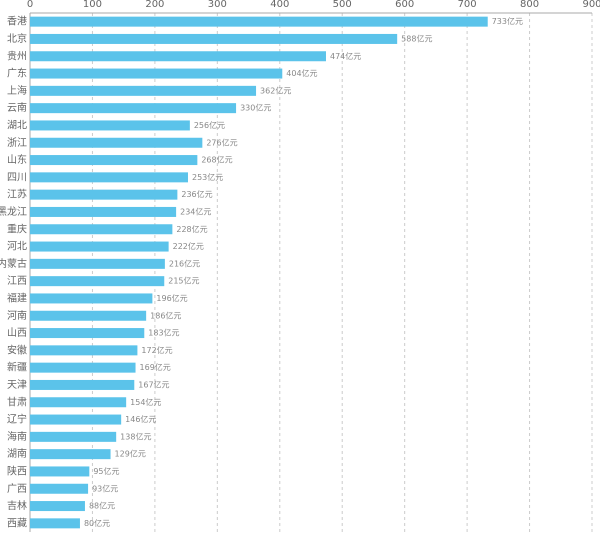 The height and width of the screenshot is (537, 600). What do you see at coordinates (467, 5) in the screenshot?
I see `x-tick-label: 700` at bounding box center [467, 5].